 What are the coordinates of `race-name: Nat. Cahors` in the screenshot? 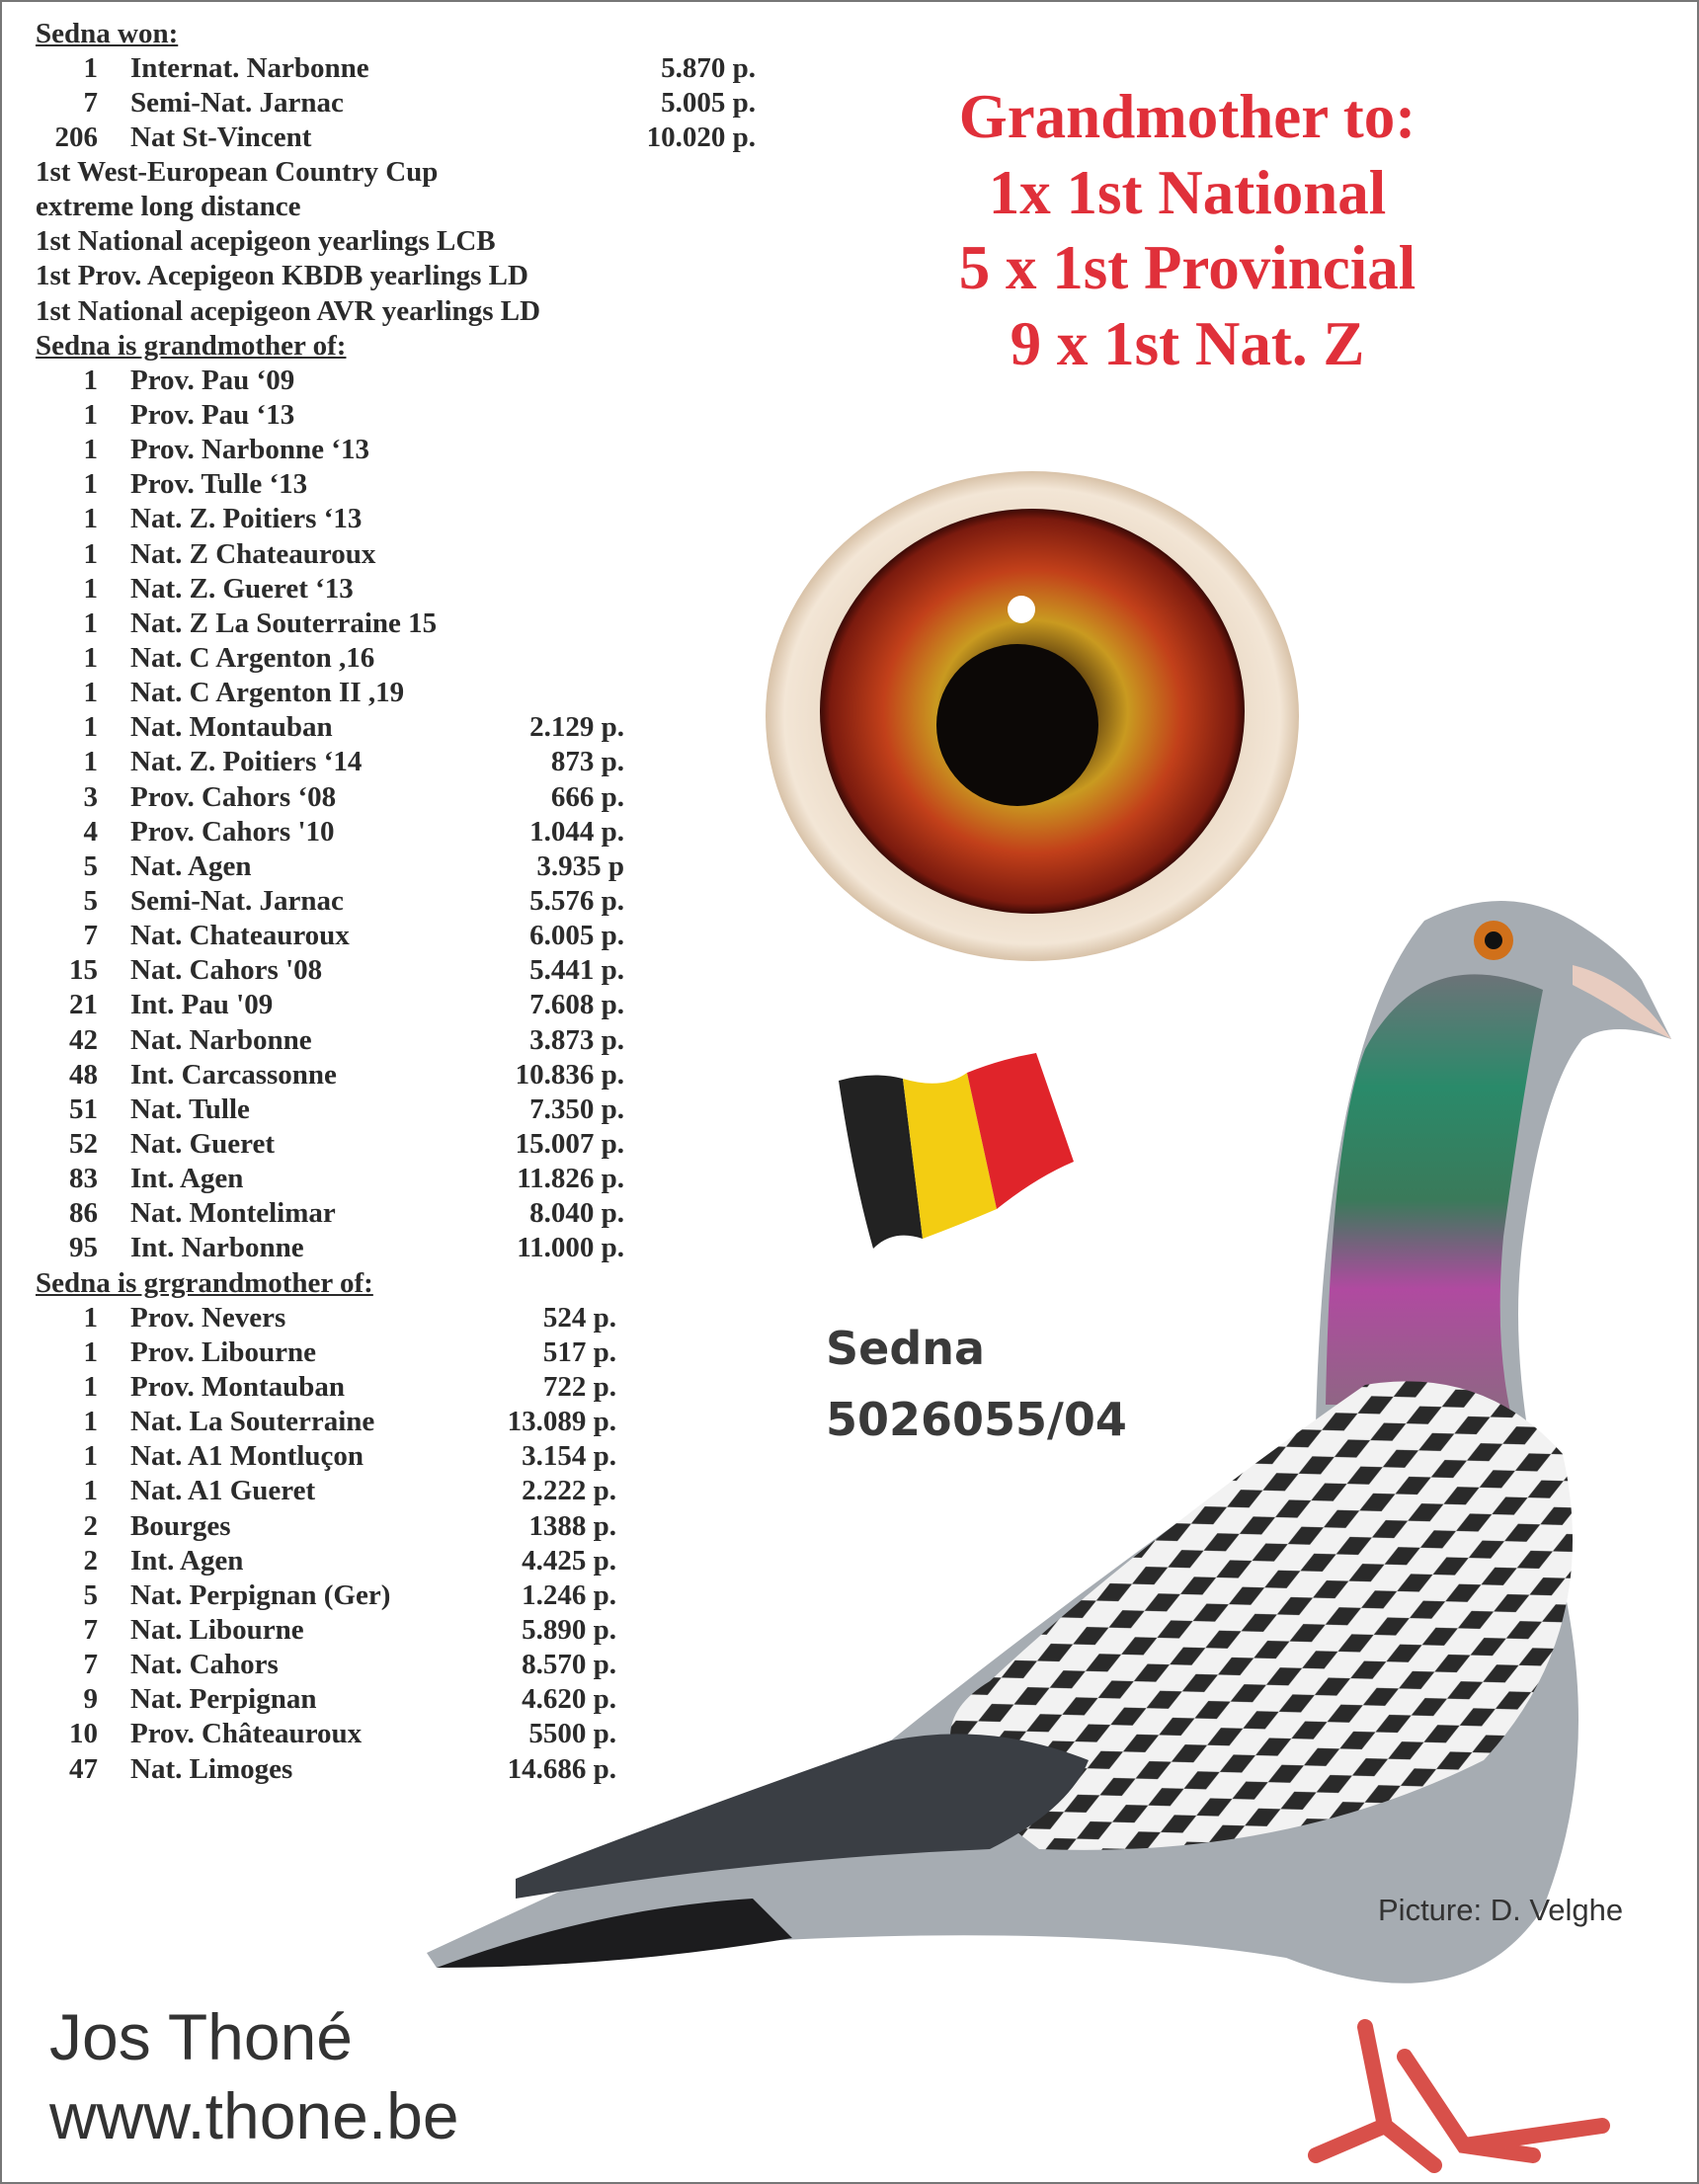 It's located at (204, 1665).